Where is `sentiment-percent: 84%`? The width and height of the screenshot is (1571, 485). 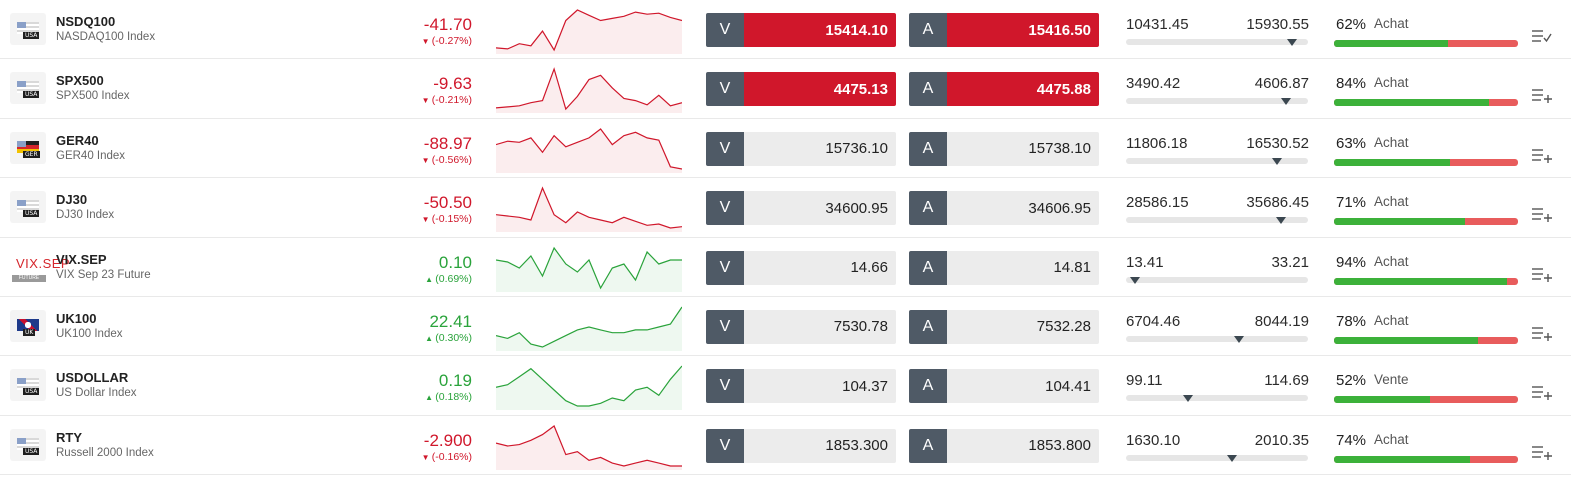 sentiment-percent: 84% is located at coordinates (1351, 84).